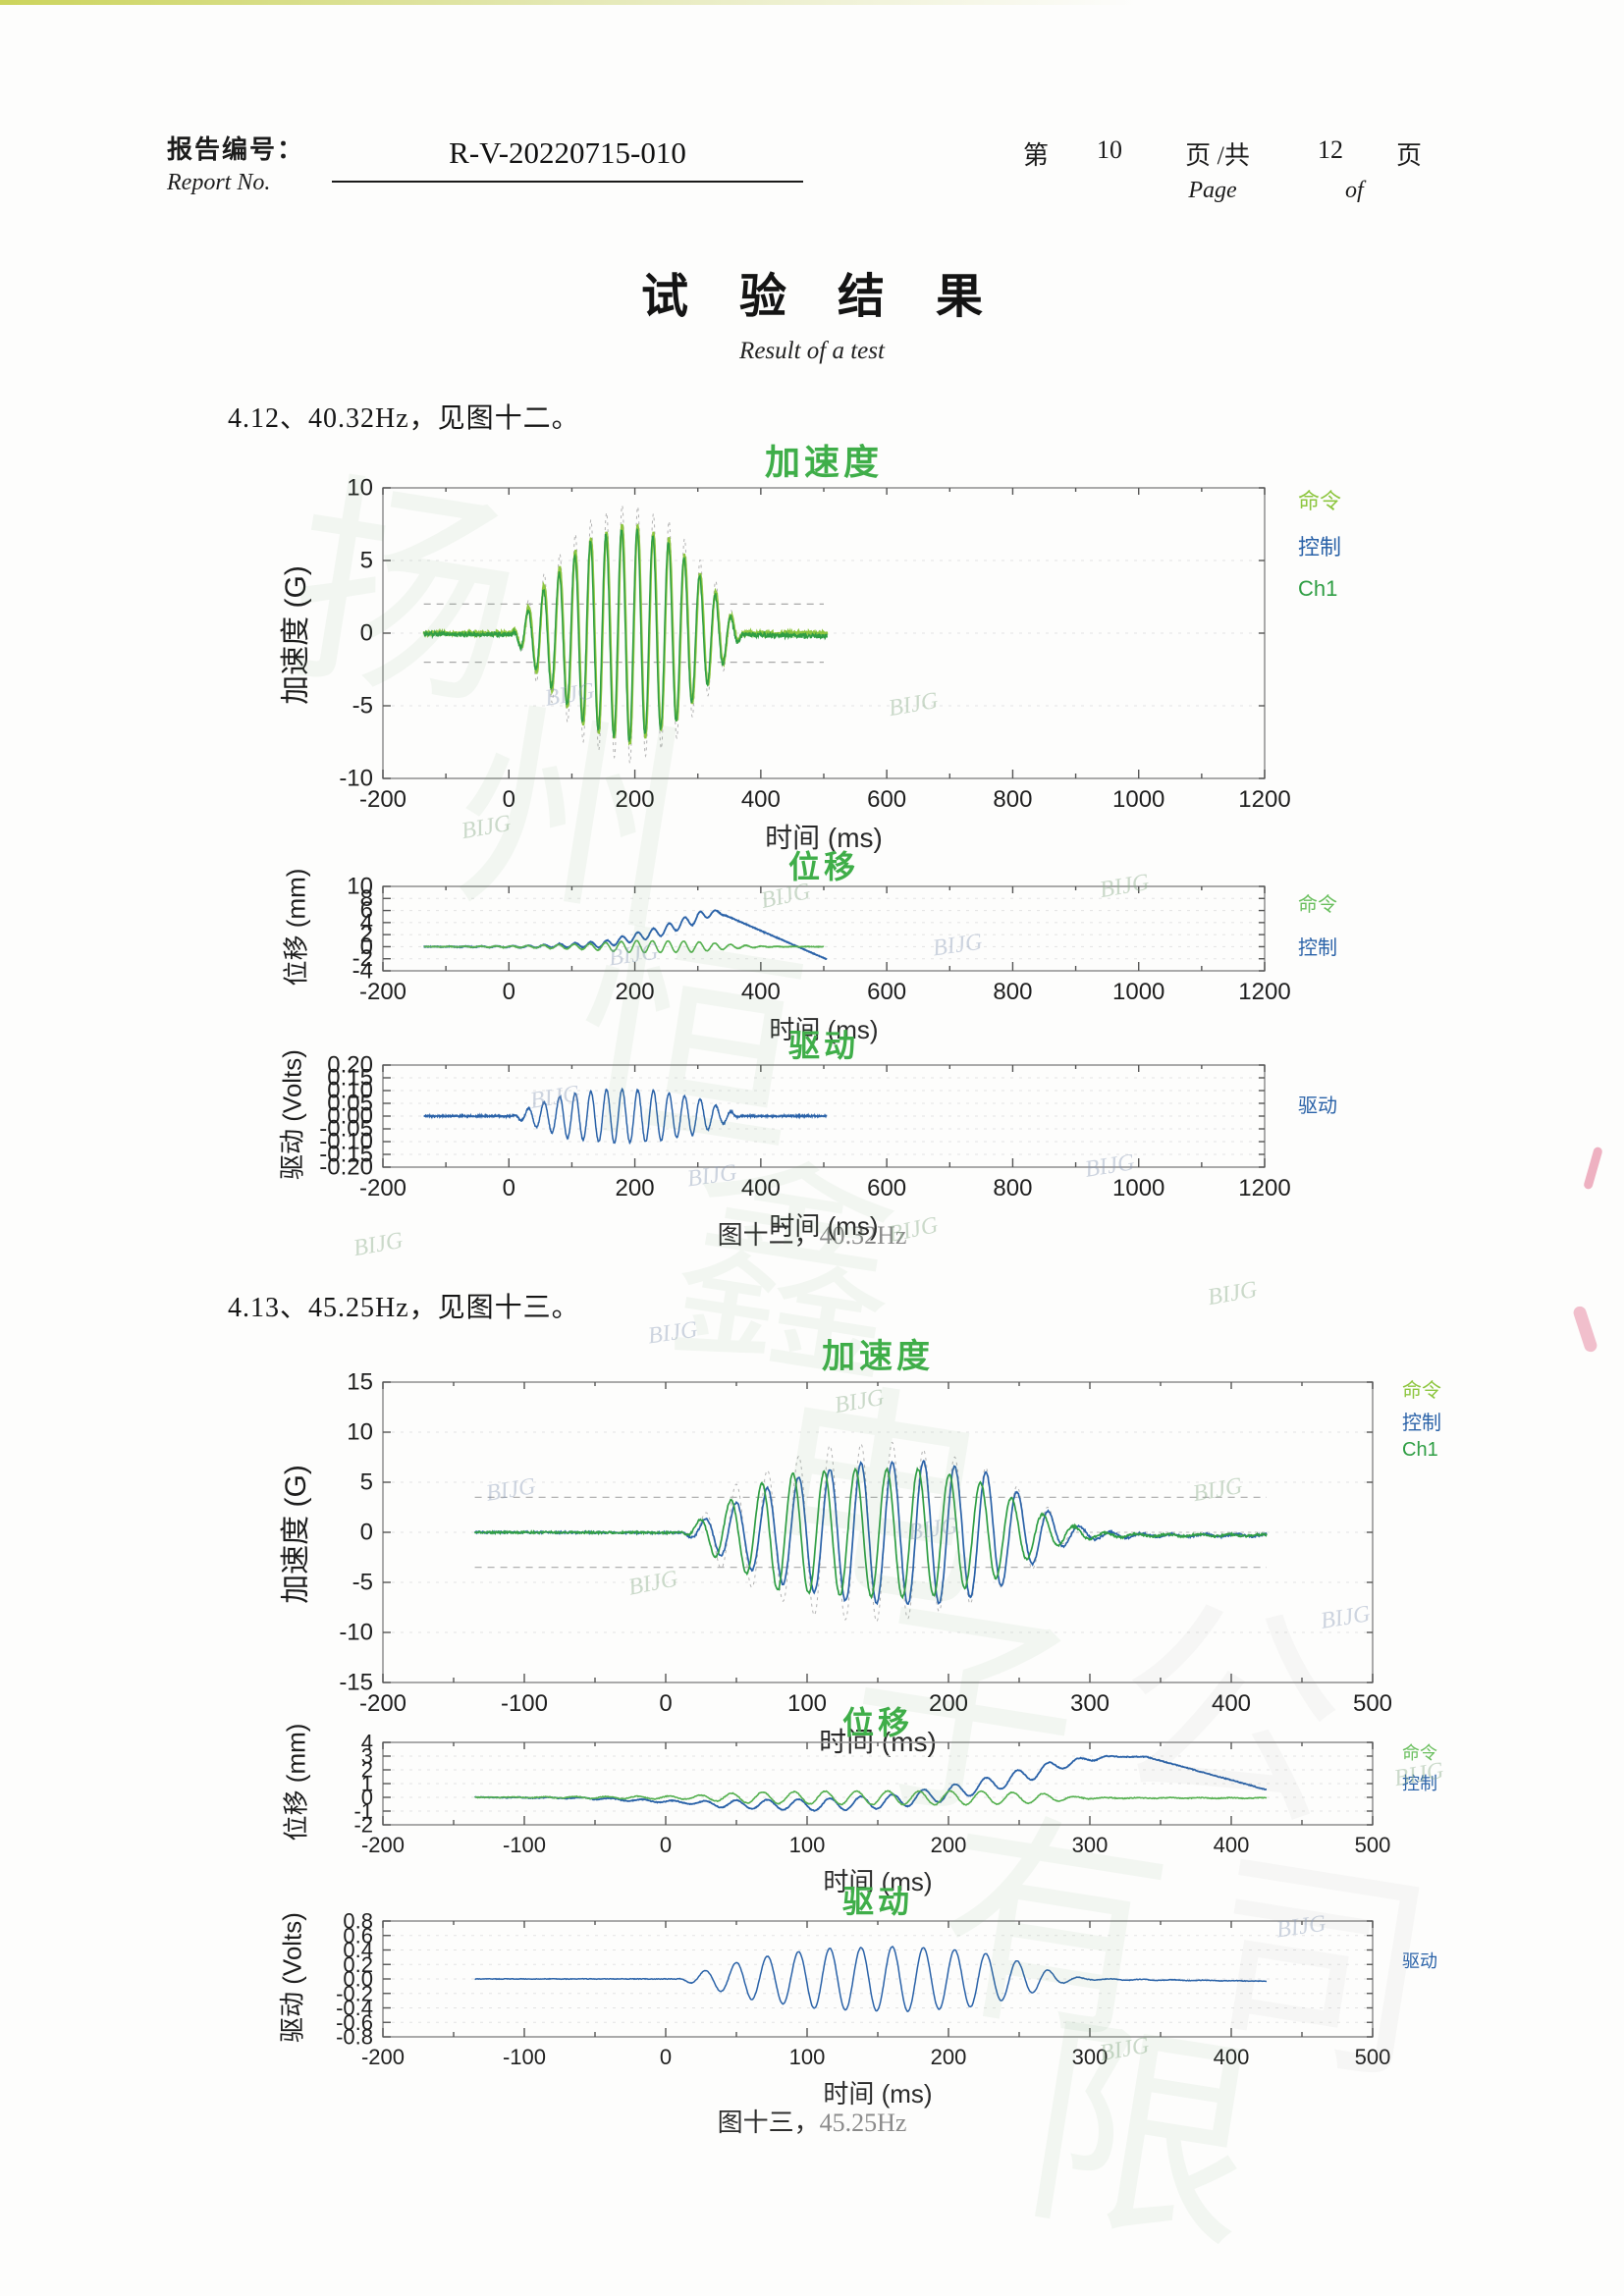 The image size is (1624, 2296). Describe the element at coordinates (1419, 1783) in the screenshot. I see `fig13-displacement-legend-控制: 控制` at that location.